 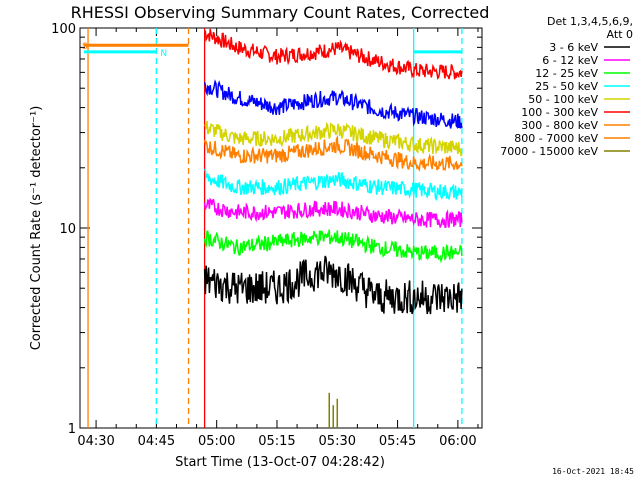 I want to click on x-axis-label: Start Time (13-Oct-07 04:28:42), so click(x=280, y=462).